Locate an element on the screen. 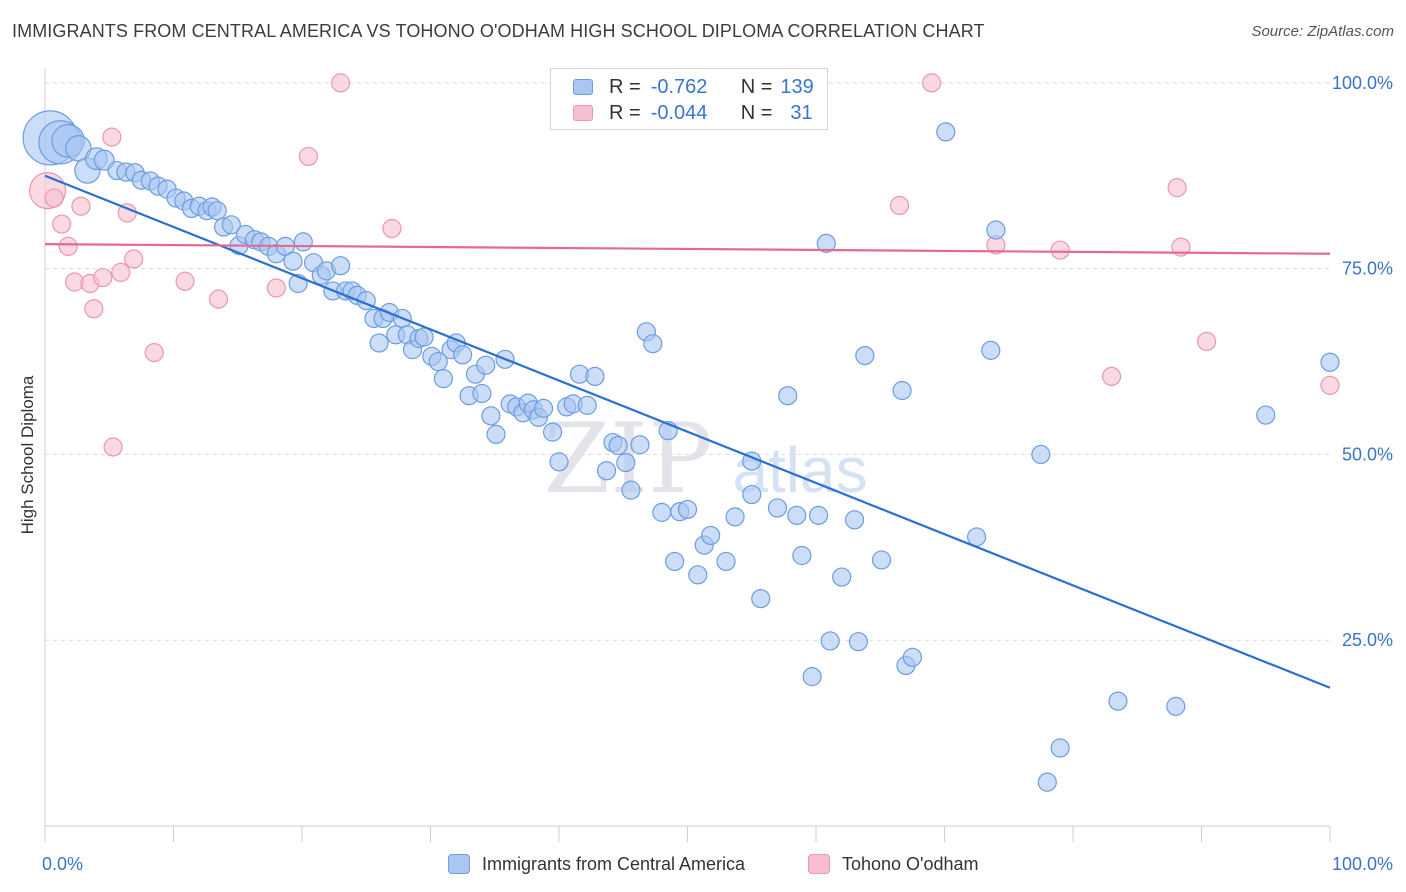 This screenshot has height=892, width=1406. x-tick-label-min: 0.0% is located at coordinates (62, 864).